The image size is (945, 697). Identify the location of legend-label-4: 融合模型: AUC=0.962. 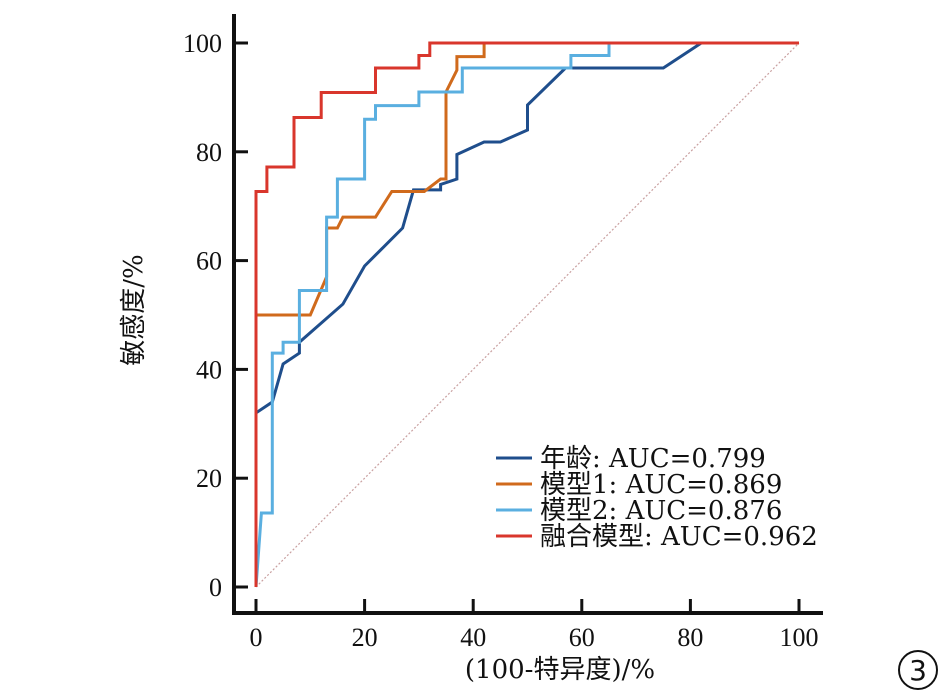
(679, 537).